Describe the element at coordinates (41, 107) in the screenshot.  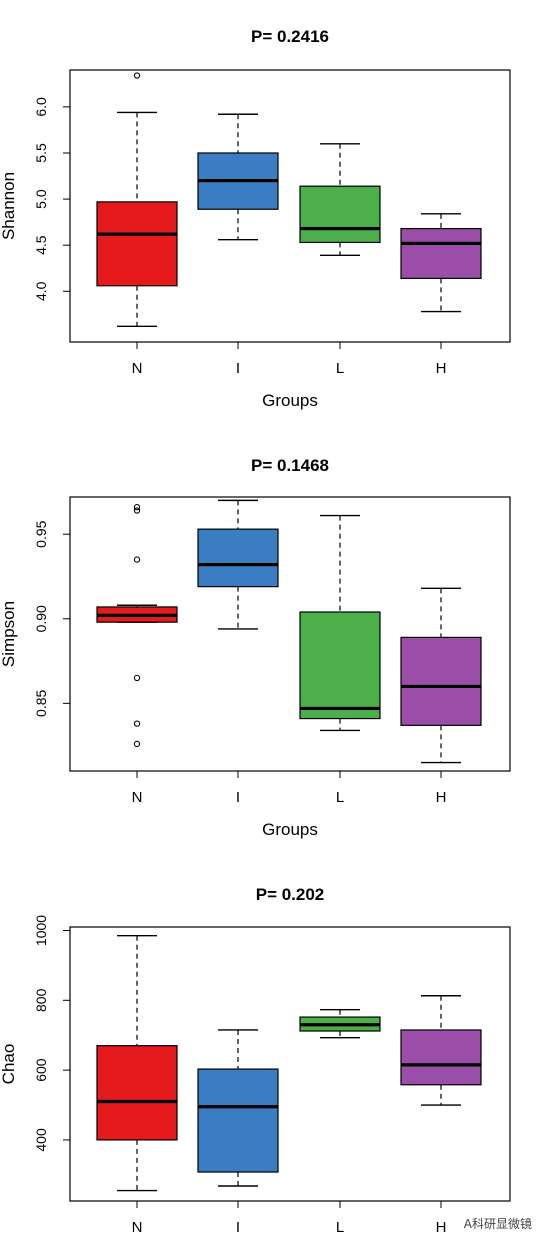
I see `y-tick-label: 6.0` at that location.